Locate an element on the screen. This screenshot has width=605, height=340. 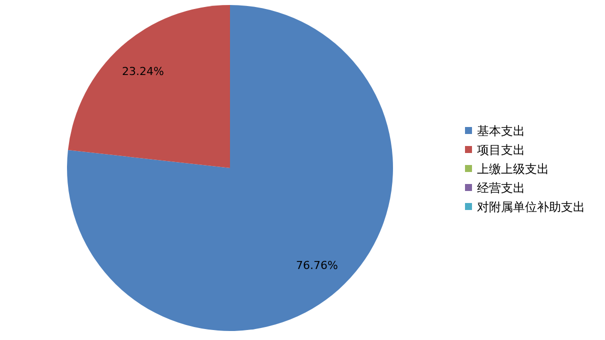
legend-label: 上缴上级支出 is located at coordinates (513, 169).